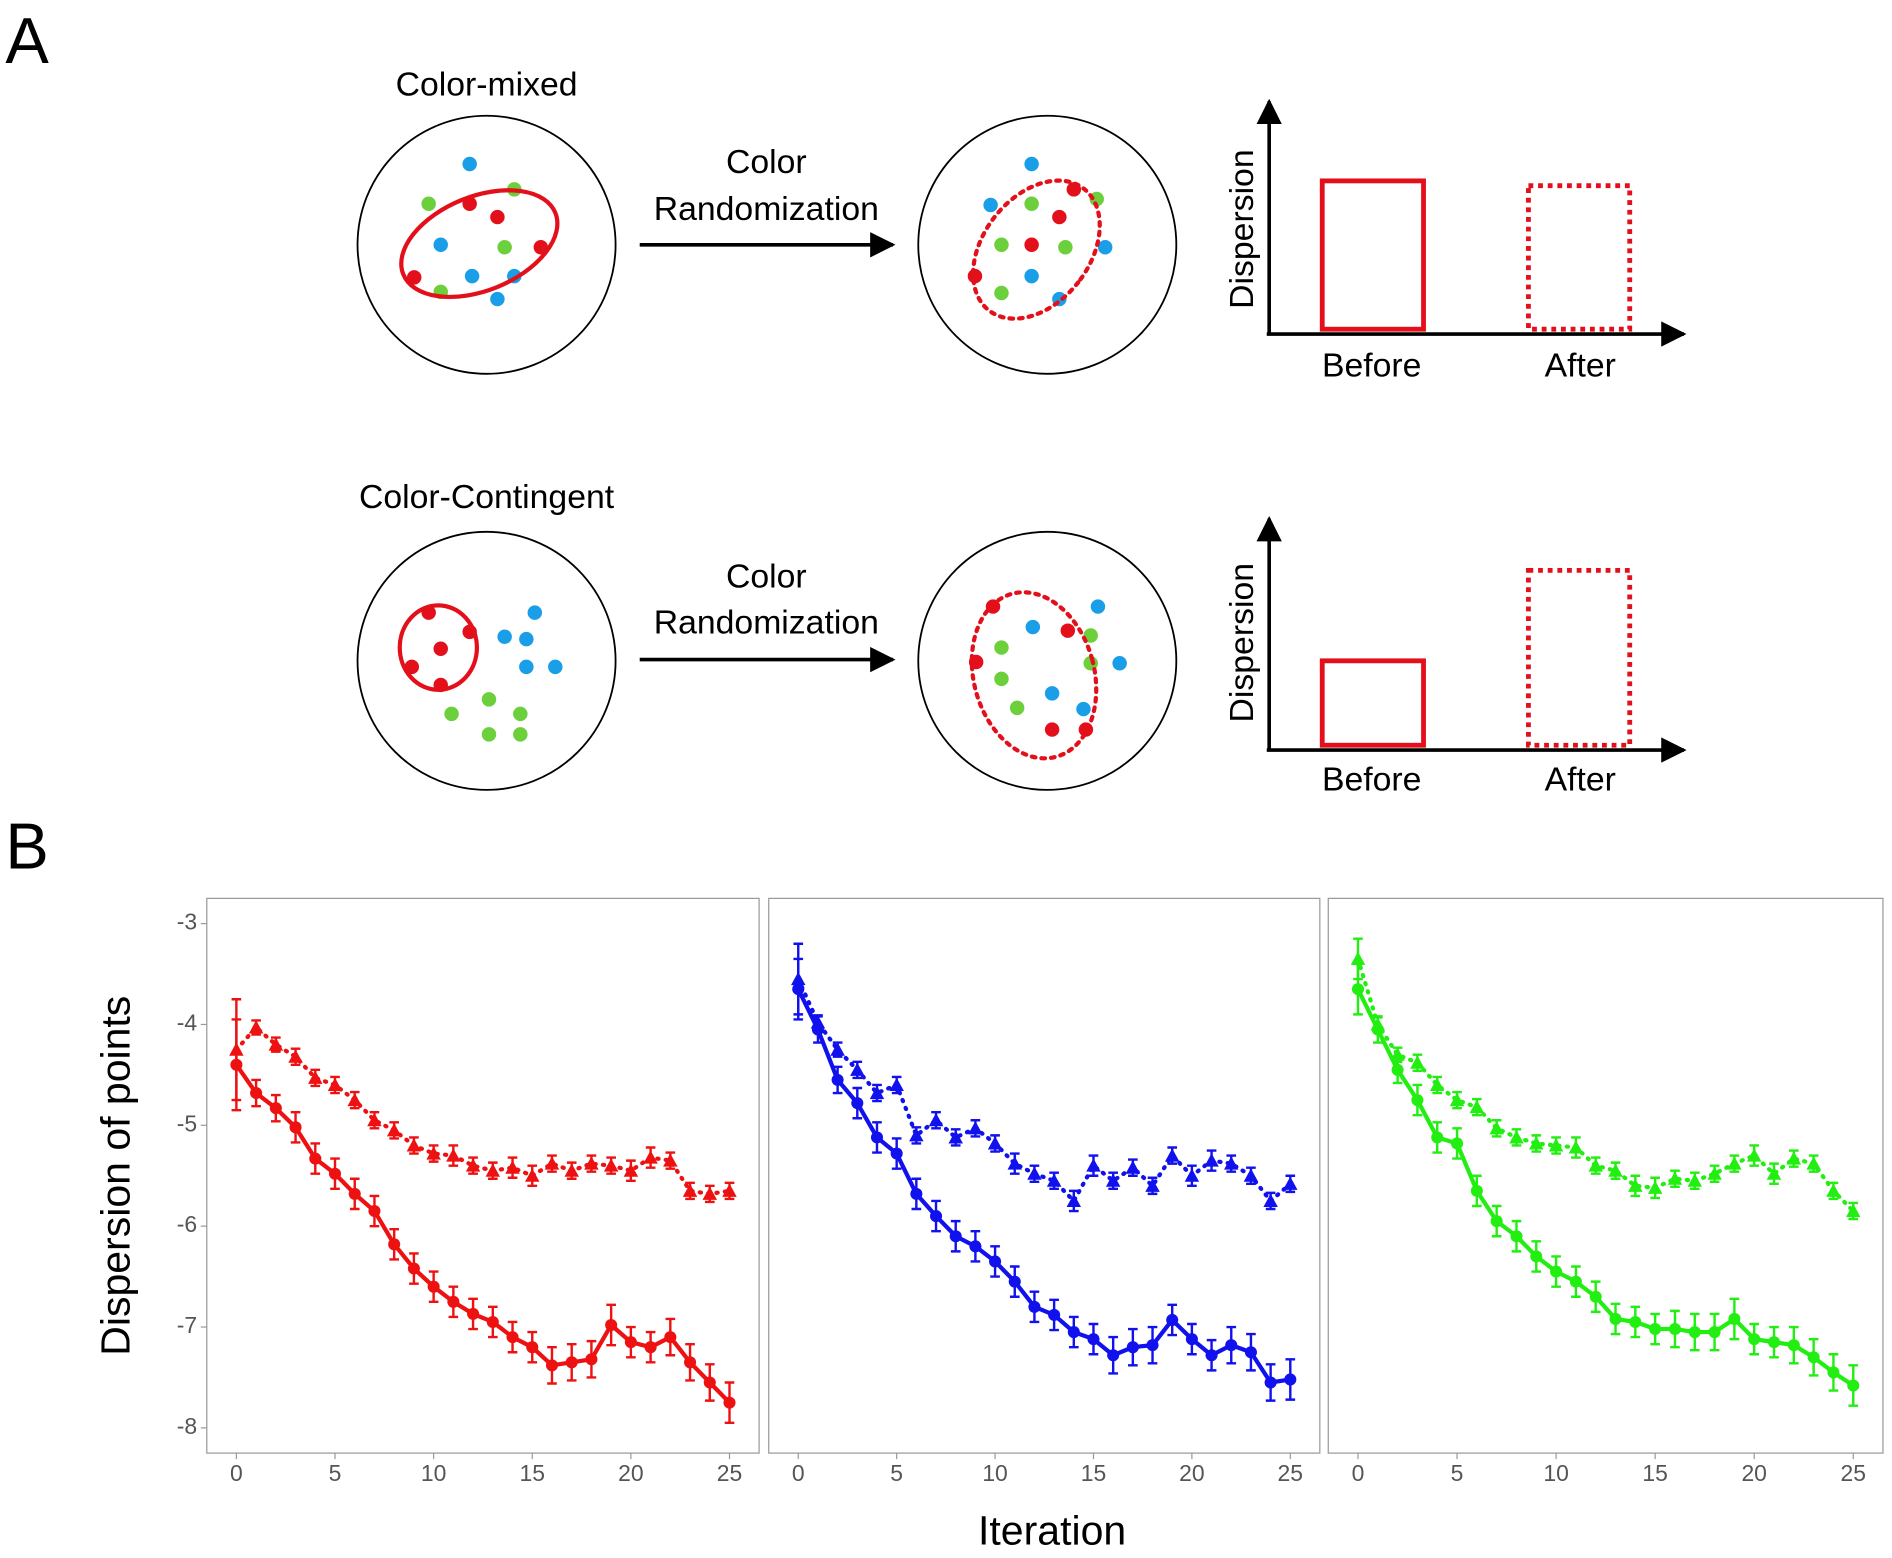 This screenshot has height=1558, width=1892. Describe the element at coordinates (187, 1123) in the screenshot. I see `y-tick-label: -5` at that location.